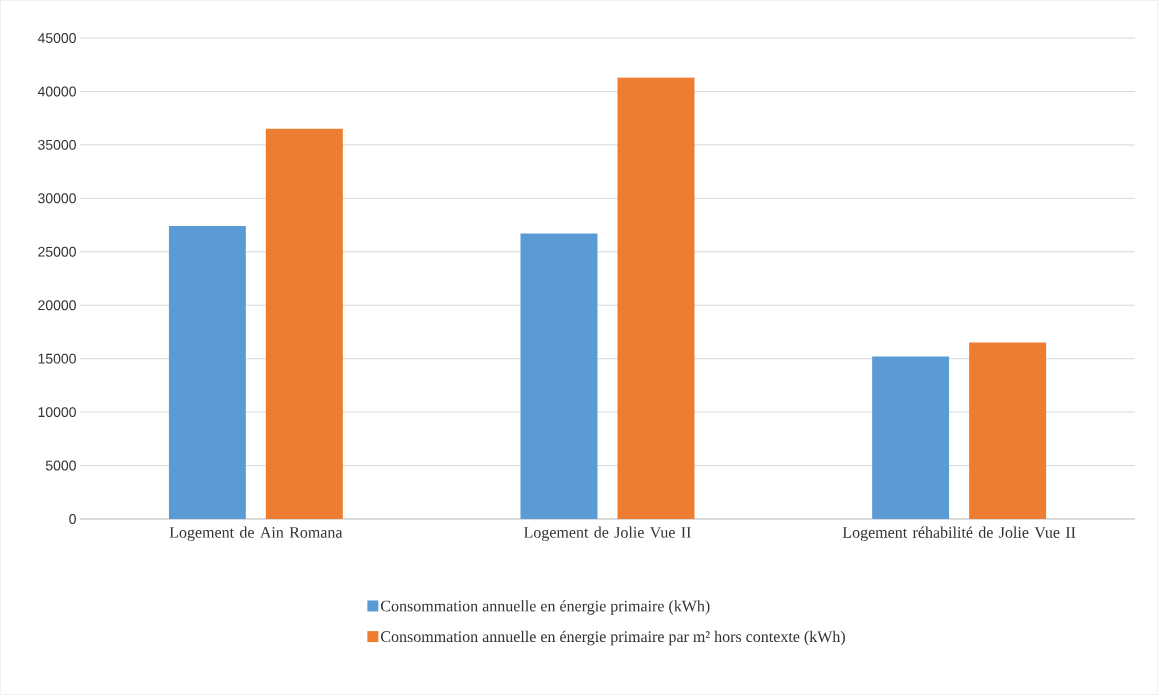 The width and height of the screenshot is (1158, 695). Describe the element at coordinates (57, 251) in the screenshot. I see `y-tick-label: 25000` at that location.